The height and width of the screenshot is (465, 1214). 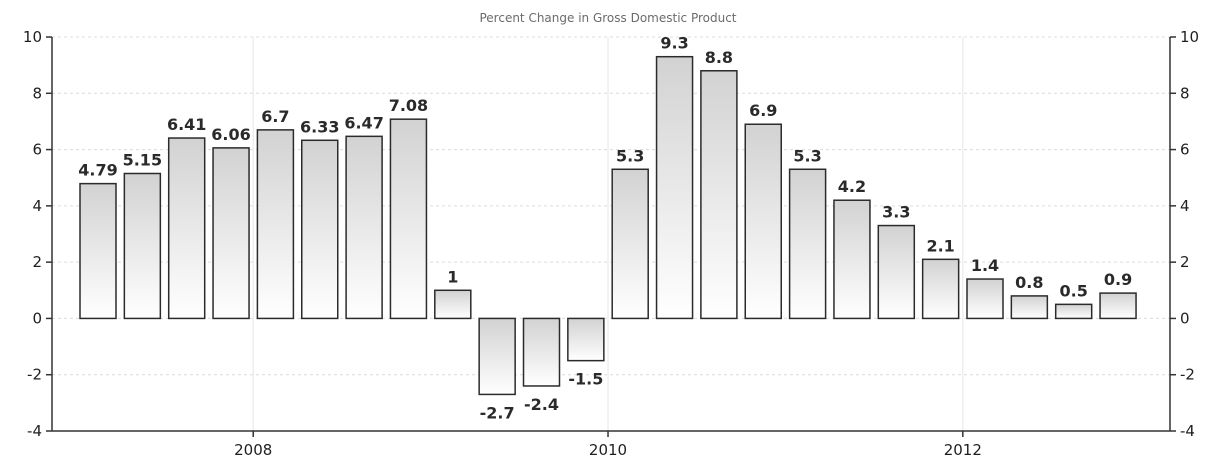 I want to click on y-tick-label-left: -4, so click(x=34, y=431).